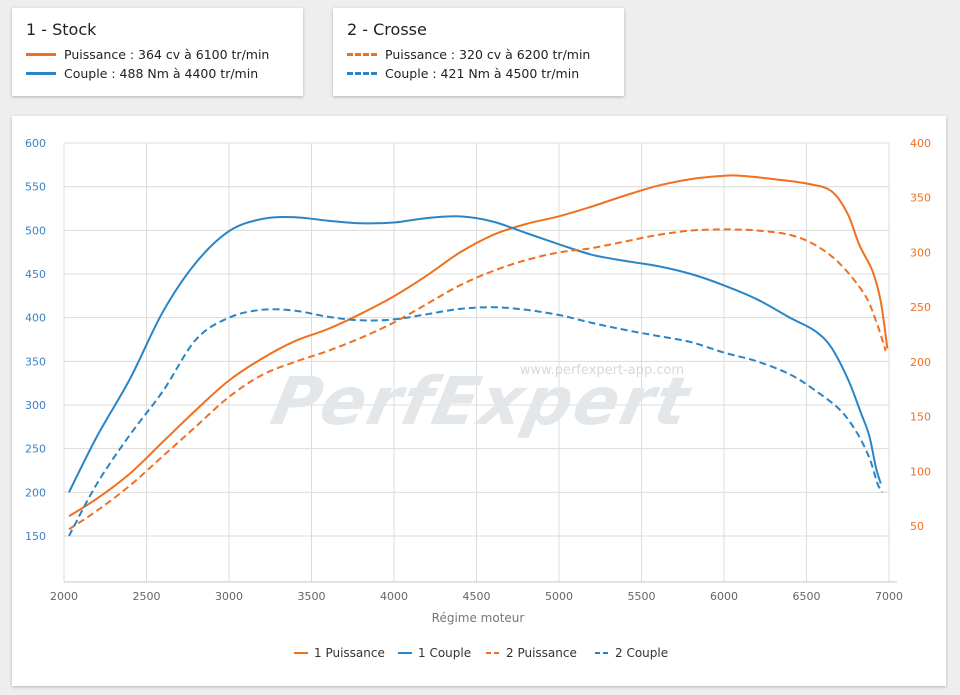  What do you see at coordinates (724, 596) in the screenshot?
I see `x-tick-label: 6000` at bounding box center [724, 596].